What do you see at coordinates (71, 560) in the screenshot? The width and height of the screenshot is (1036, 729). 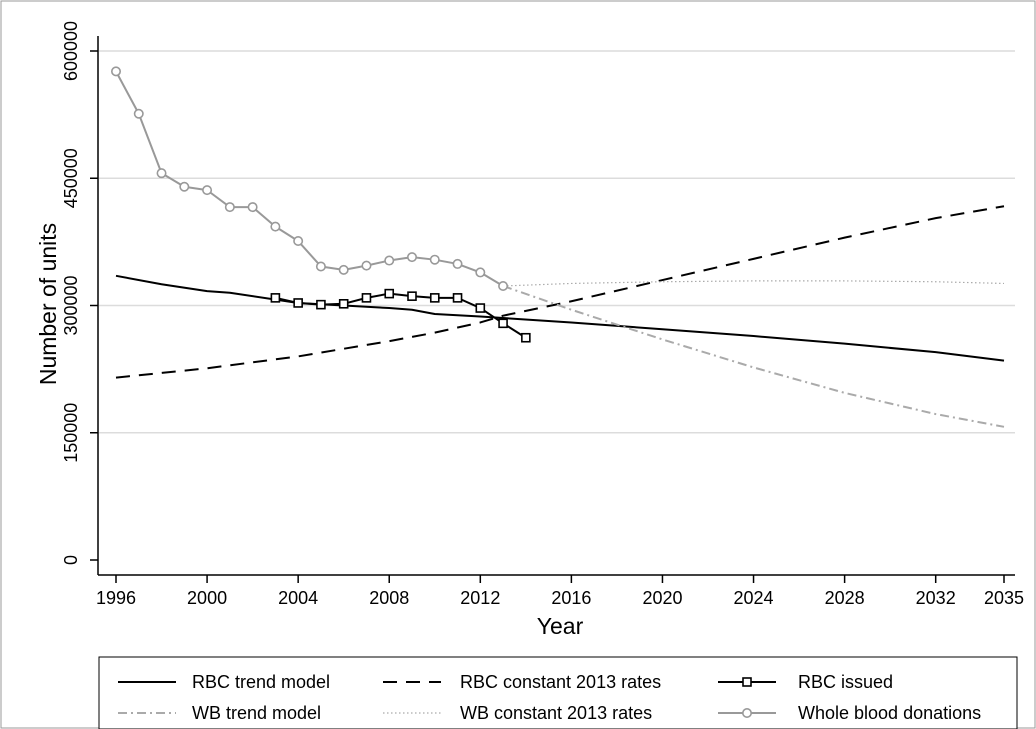 I see `y-tick-label: 0` at bounding box center [71, 560].